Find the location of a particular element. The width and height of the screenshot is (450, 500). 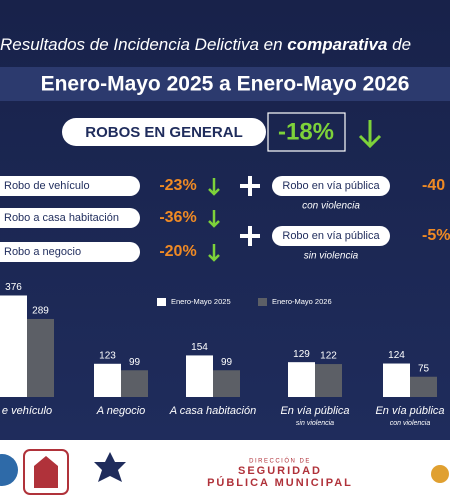

footer-logos is located at coordinates (224, 472).